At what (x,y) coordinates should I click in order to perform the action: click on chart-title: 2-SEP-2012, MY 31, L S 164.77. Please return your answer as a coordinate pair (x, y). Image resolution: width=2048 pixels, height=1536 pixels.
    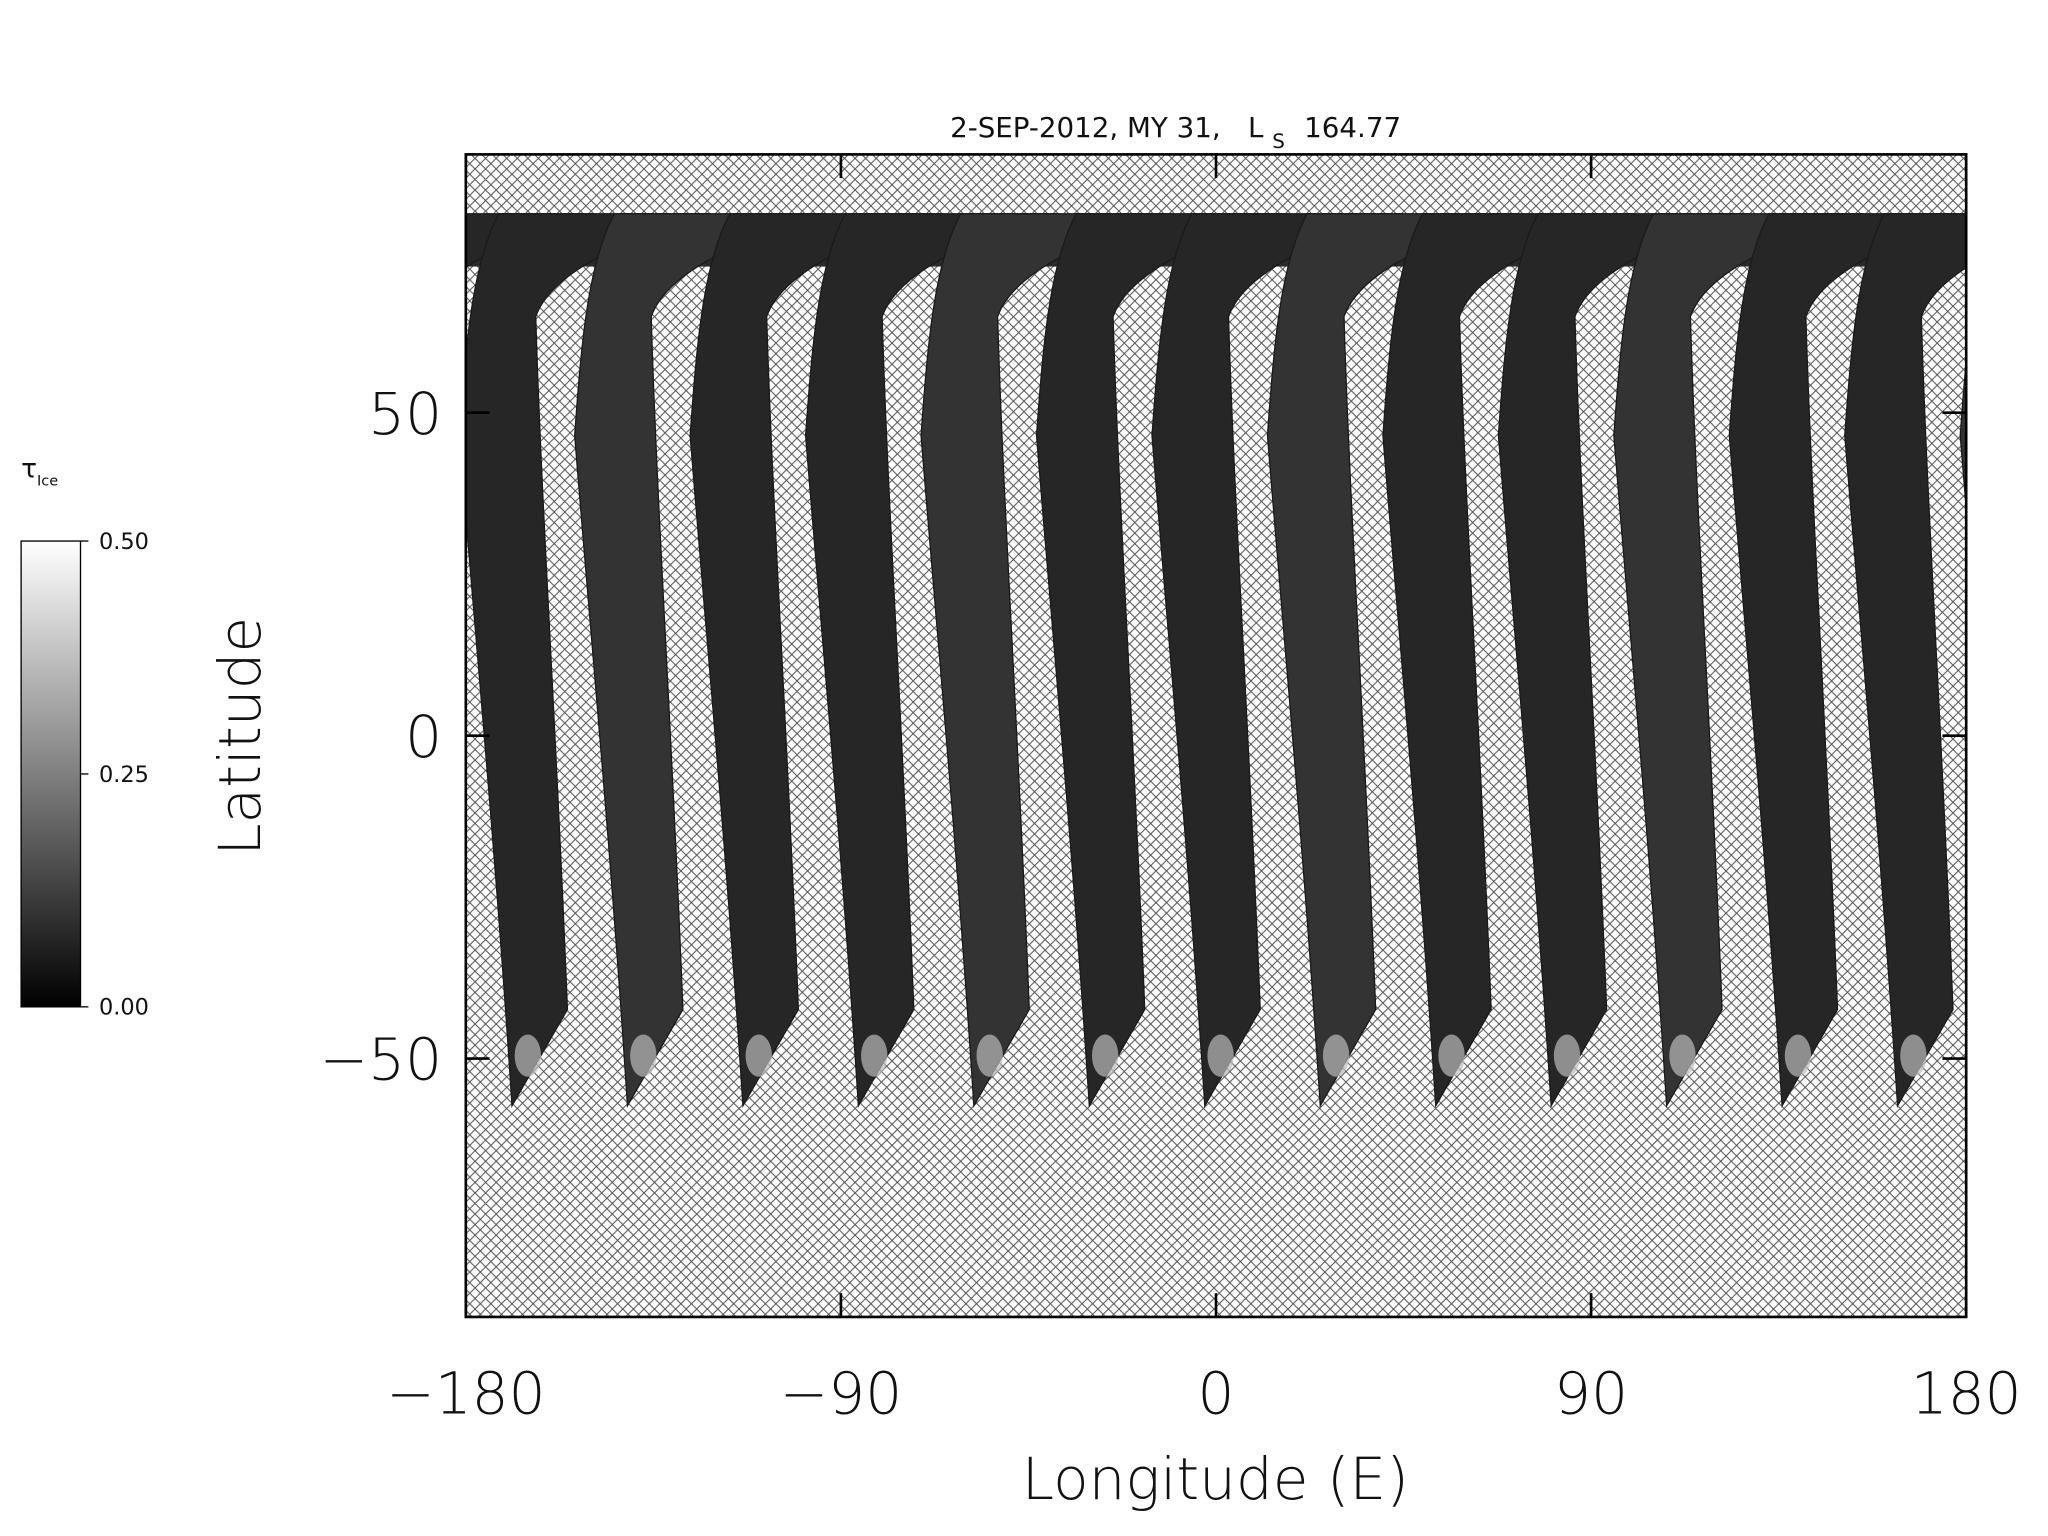
    Looking at the image, I should click on (1175, 133).